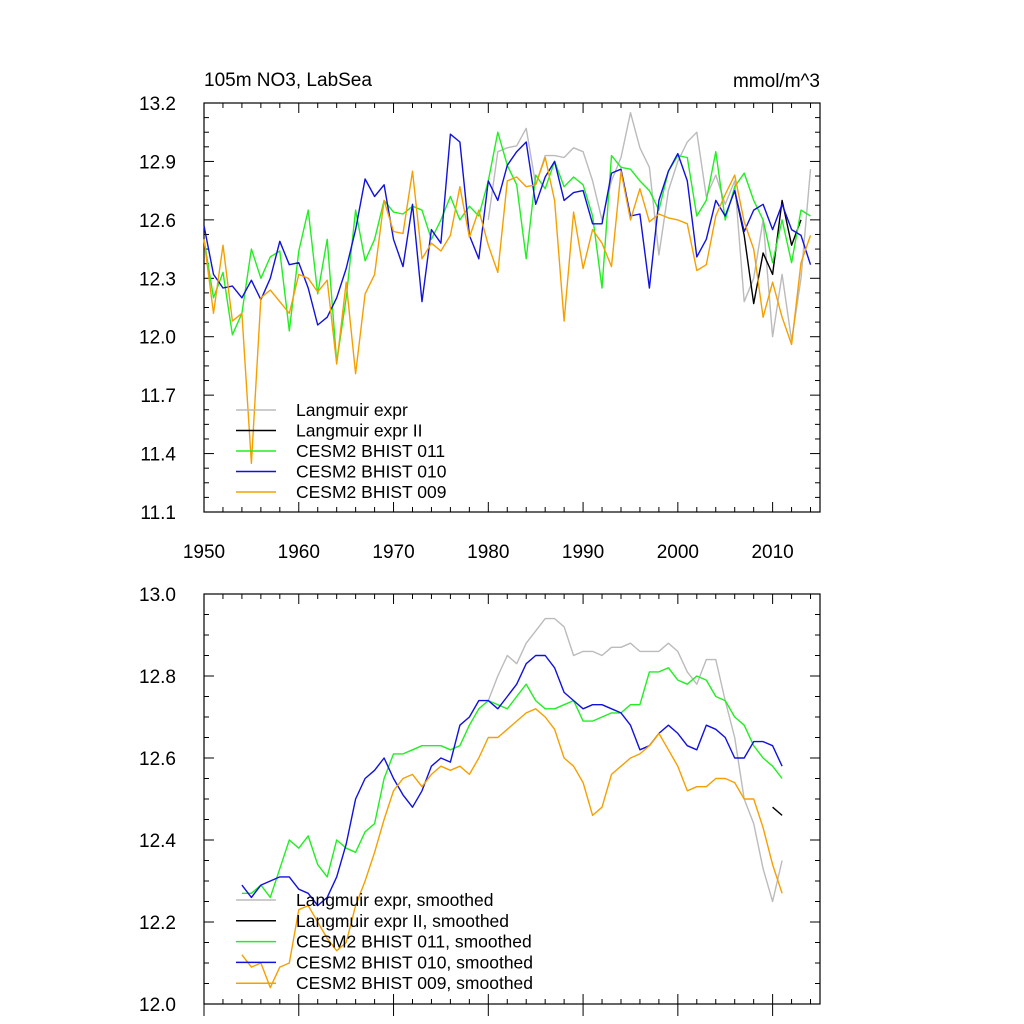 The width and height of the screenshot is (1024, 1024). What do you see at coordinates (204, 552) in the screenshot?
I see `x-tick-label: 1950` at bounding box center [204, 552].